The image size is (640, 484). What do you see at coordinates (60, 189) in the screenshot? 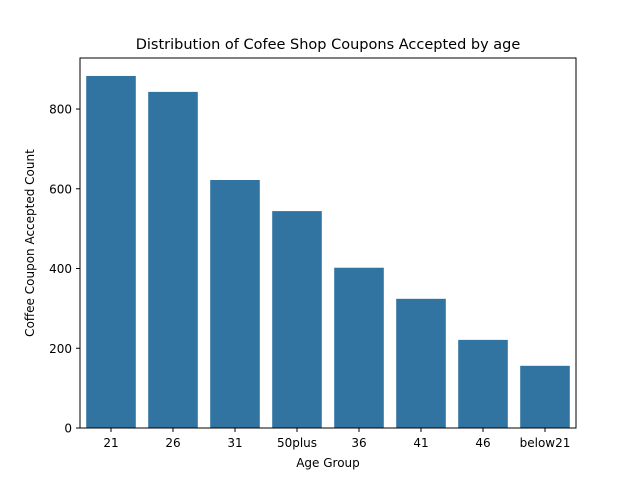
I see `y-tick-label: 600` at bounding box center [60, 189].